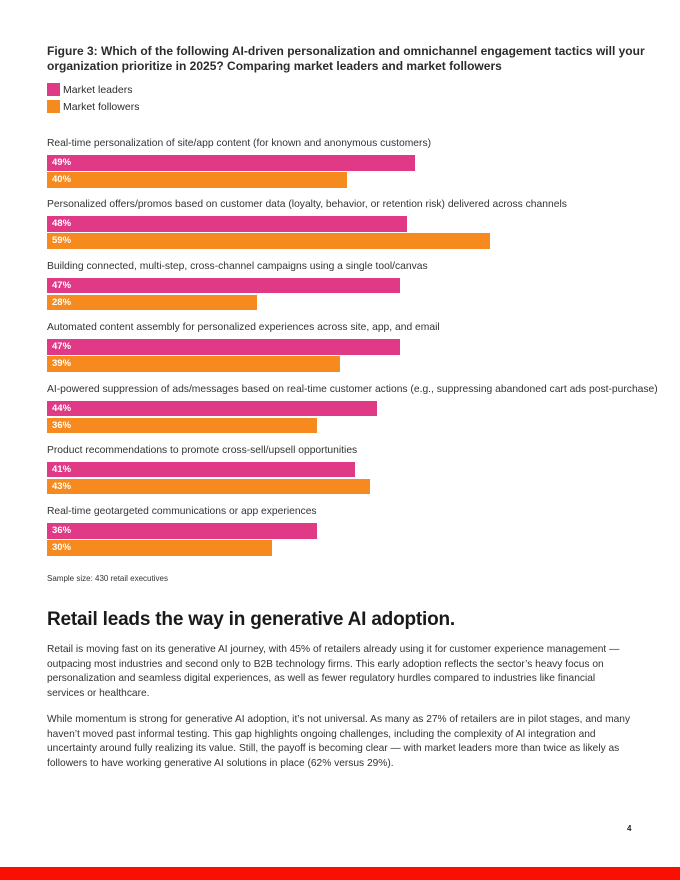  What do you see at coordinates (152, 302) in the screenshot?
I see `bar-market-followers: 28%` at bounding box center [152, 302].